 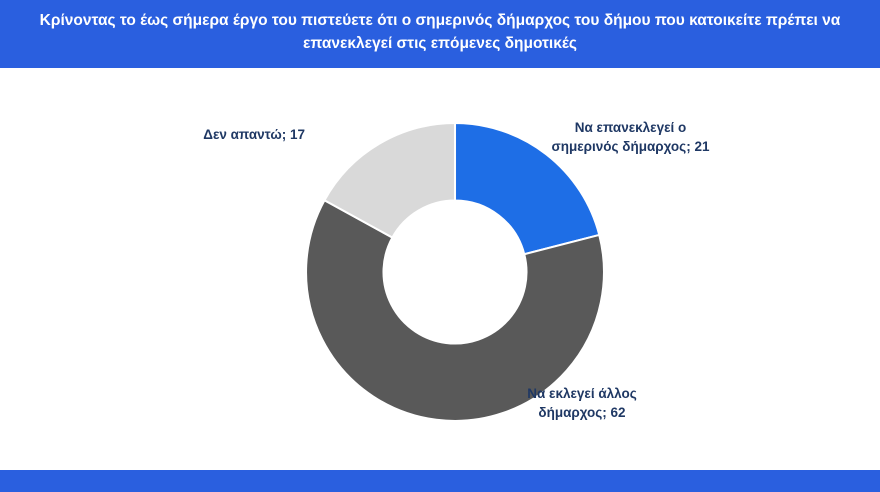 I want to click on data-label-elect-other: Να εκλεγεί άλλος δήμαρχος; 62, so click(x=582, y=403).